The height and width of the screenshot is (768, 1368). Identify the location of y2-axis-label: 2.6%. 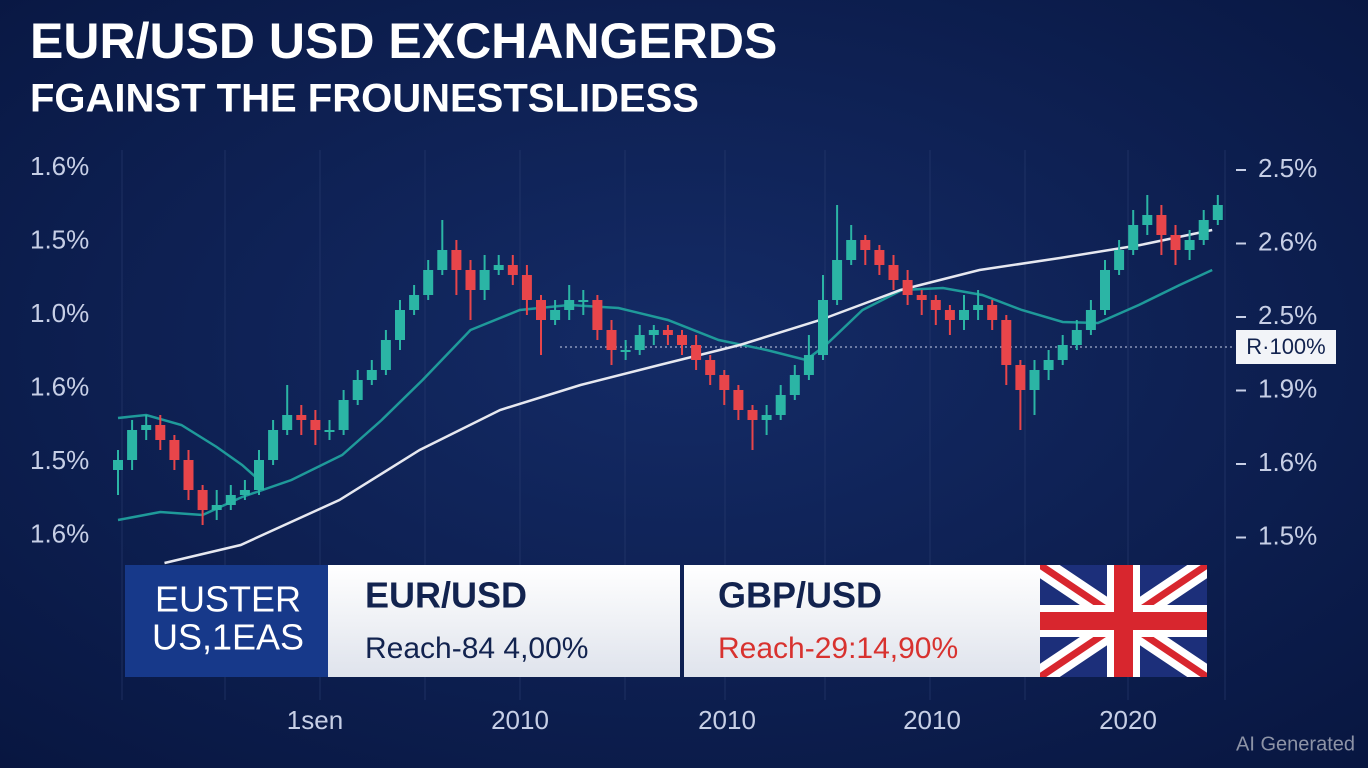
(1287, 241).